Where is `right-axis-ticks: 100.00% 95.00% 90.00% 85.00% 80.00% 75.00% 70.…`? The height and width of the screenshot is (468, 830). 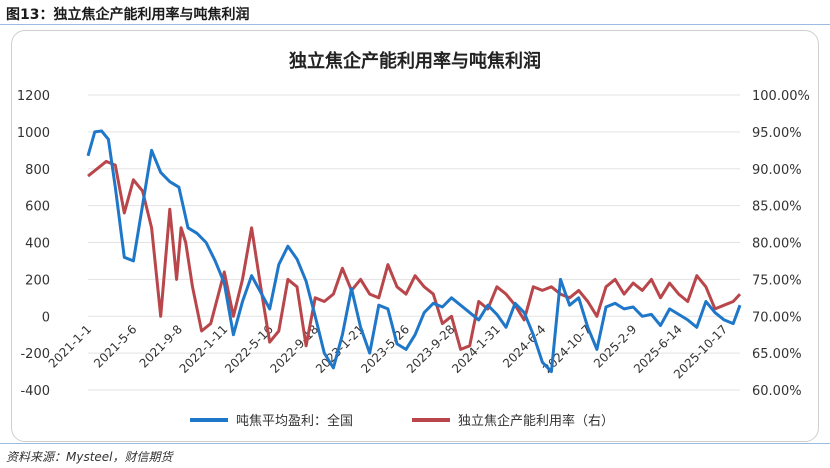
right-axis-ticks: 100.00% 95.00% 90.00% 85.00% 80.00% 75.00% 70.… is located at coordinates (781, 244).